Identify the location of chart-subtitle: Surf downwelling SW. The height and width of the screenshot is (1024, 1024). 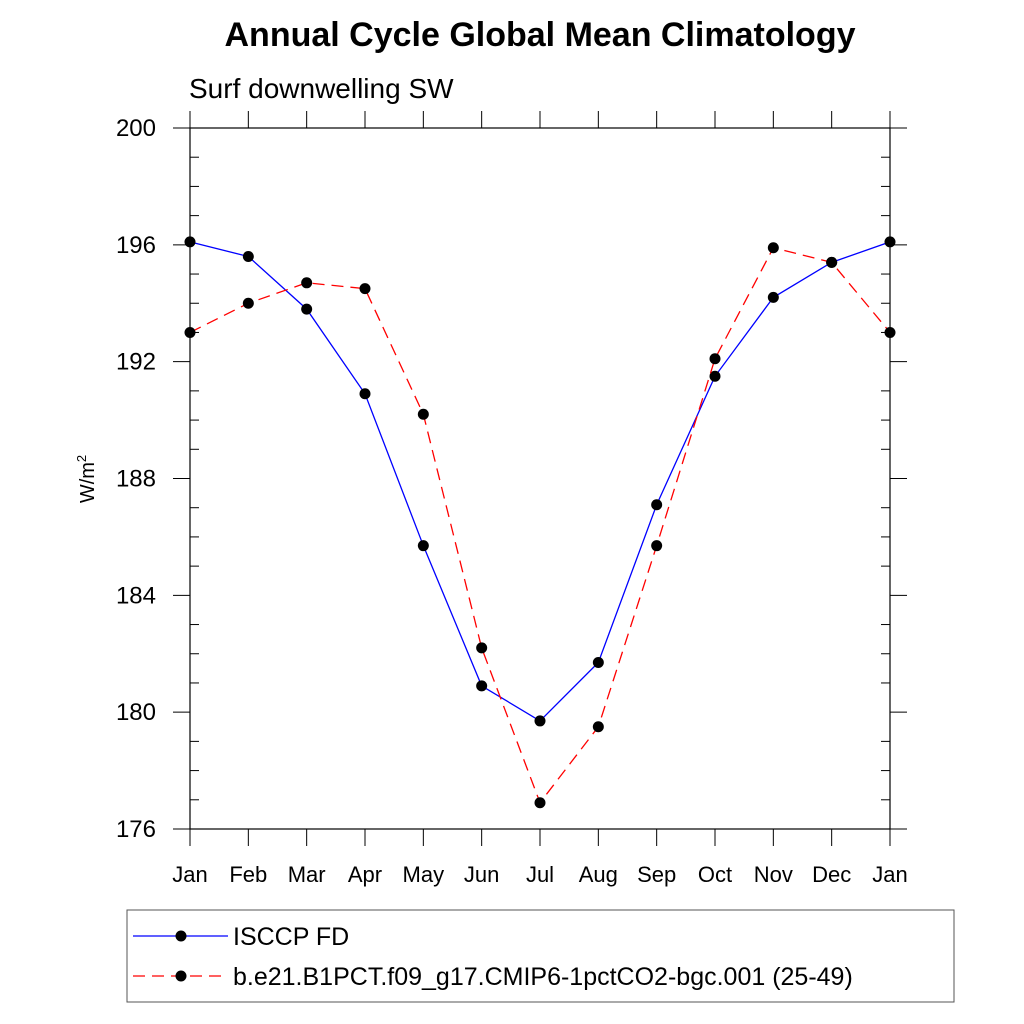
(321, 88).